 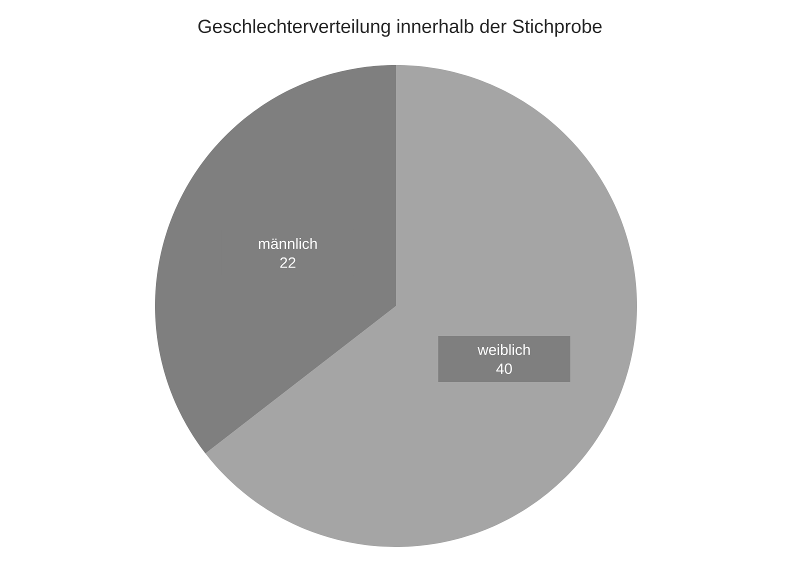 What do you see at coordinates (504, 350) in the screenshot?
I see `slice-label: weiblich` at bounding box center [504, 350].